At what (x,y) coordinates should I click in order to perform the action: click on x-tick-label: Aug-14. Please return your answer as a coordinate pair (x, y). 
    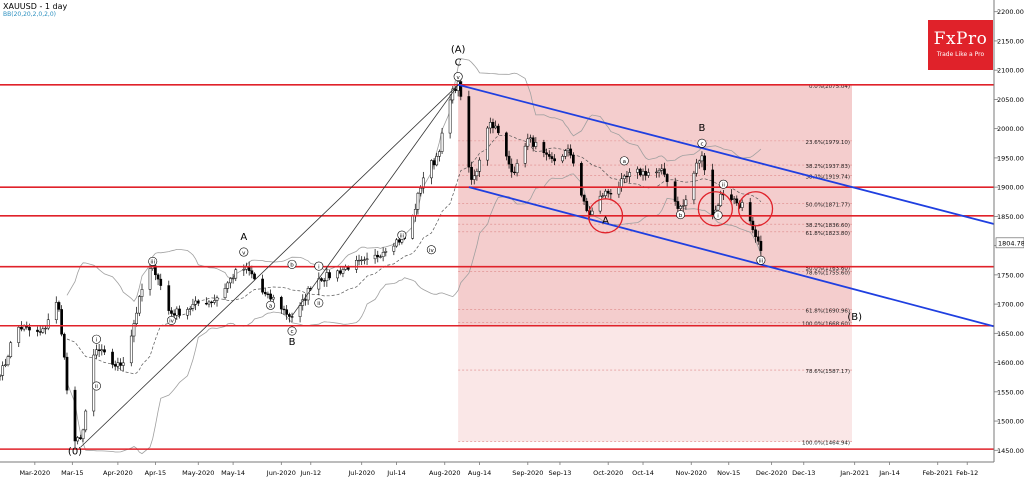
    Looking at the image, I should click on (479, 473).